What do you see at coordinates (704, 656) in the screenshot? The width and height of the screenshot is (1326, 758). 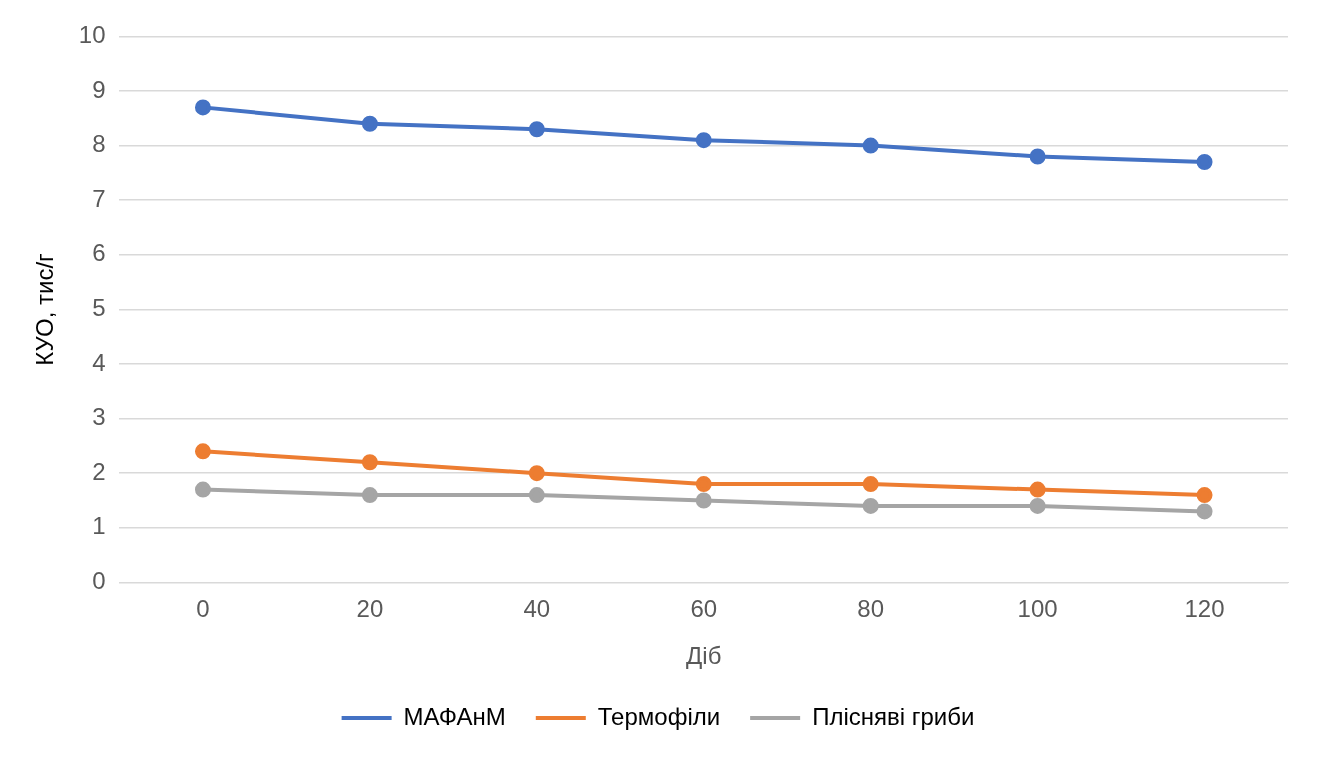 I see `x-axis-title: Діб` at bounding box center [704, 656].